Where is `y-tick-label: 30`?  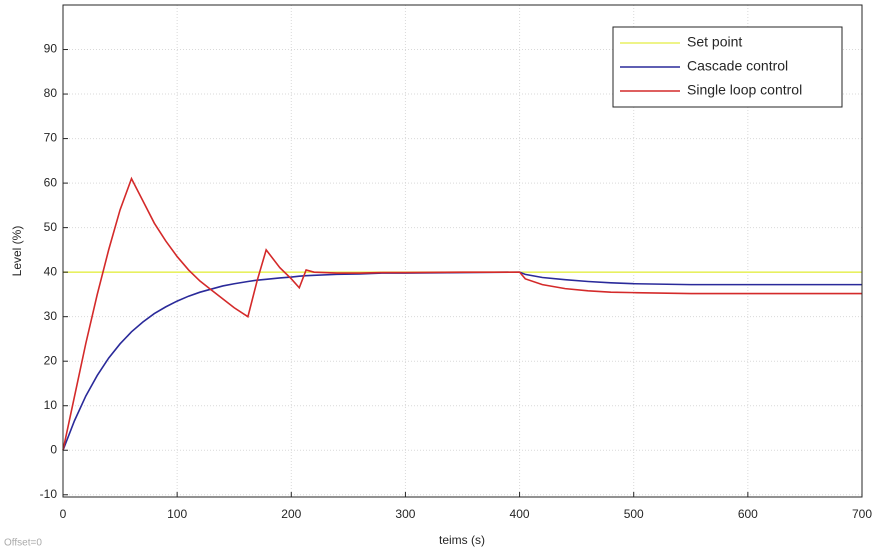
y-tick-label: 30 is located at coordinates (51, 316).